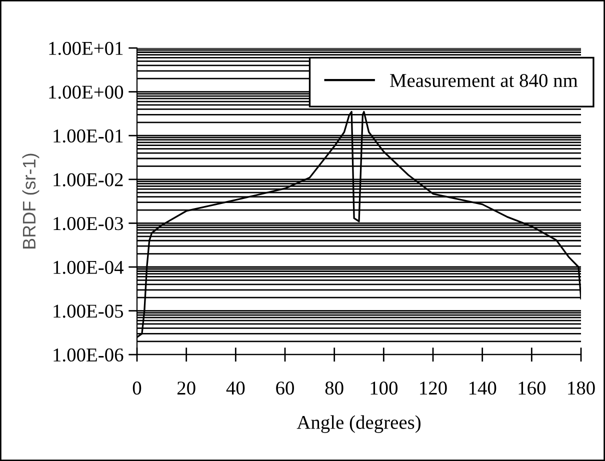 The image size is (605, 461). Describe the element at coordinates (186, 388) in the screenshot. I see `x-tick-label: 20` at that location.